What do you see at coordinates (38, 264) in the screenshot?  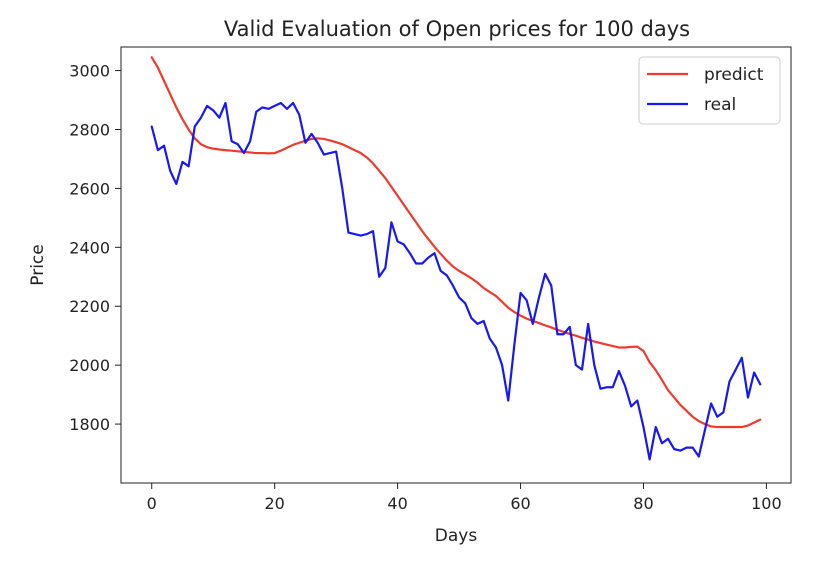 I see `y-axis-label: Price` at bounding box center [38, 264].